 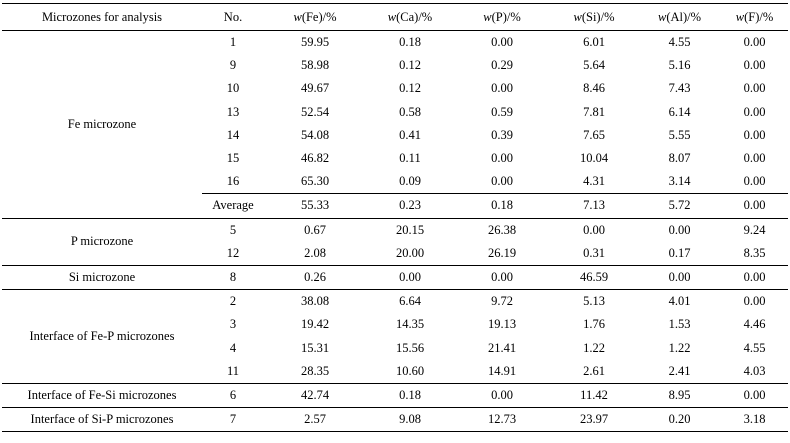 I want to click on value-al: 5.55, so click(x=679, y=134).